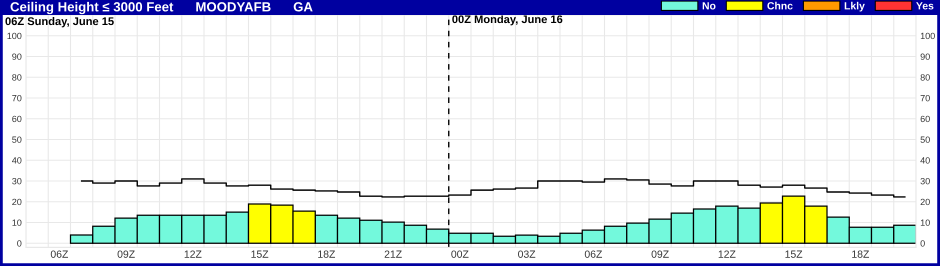  What do you see at coordinates (507, 20) in the screenshot?
I see `ref-line-label: 00Z Monday, June 16` at bounding box center [507, 20].